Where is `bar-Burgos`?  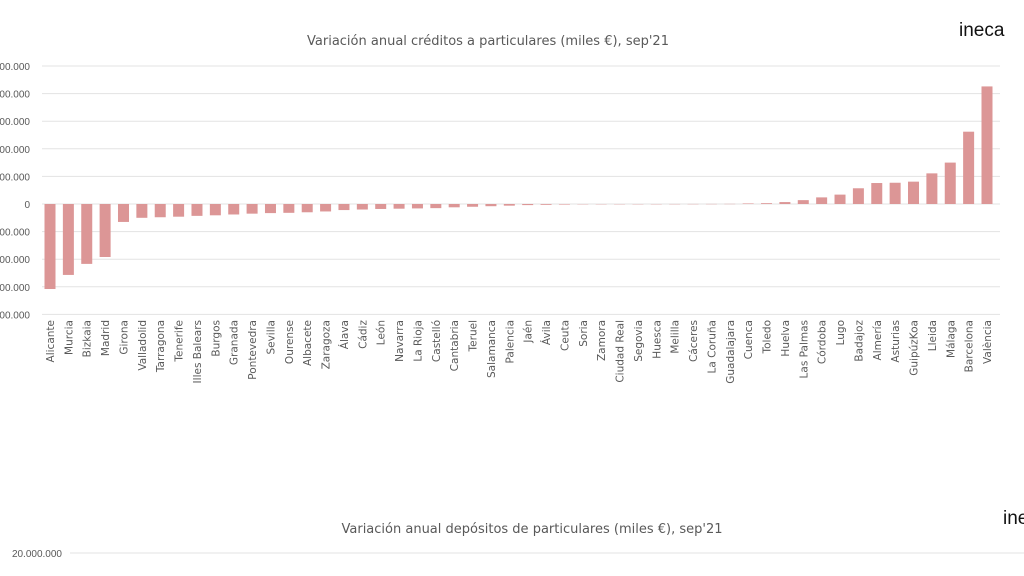 bar-Burgos is located at coordinates (215, 210).